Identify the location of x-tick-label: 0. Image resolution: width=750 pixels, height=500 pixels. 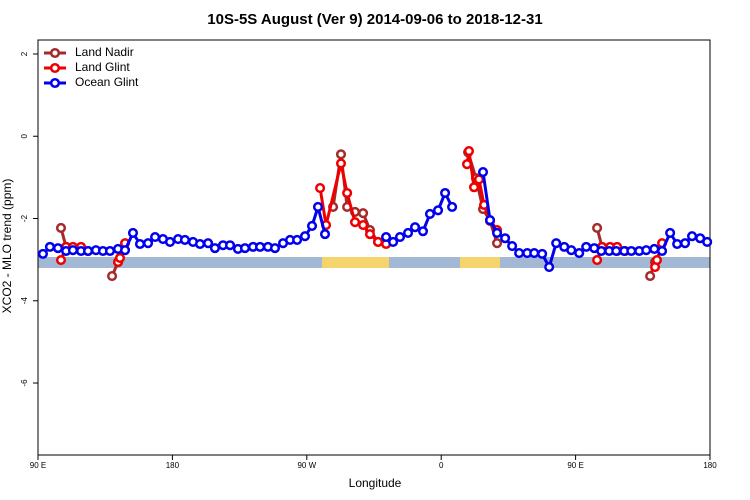
(441, 465).